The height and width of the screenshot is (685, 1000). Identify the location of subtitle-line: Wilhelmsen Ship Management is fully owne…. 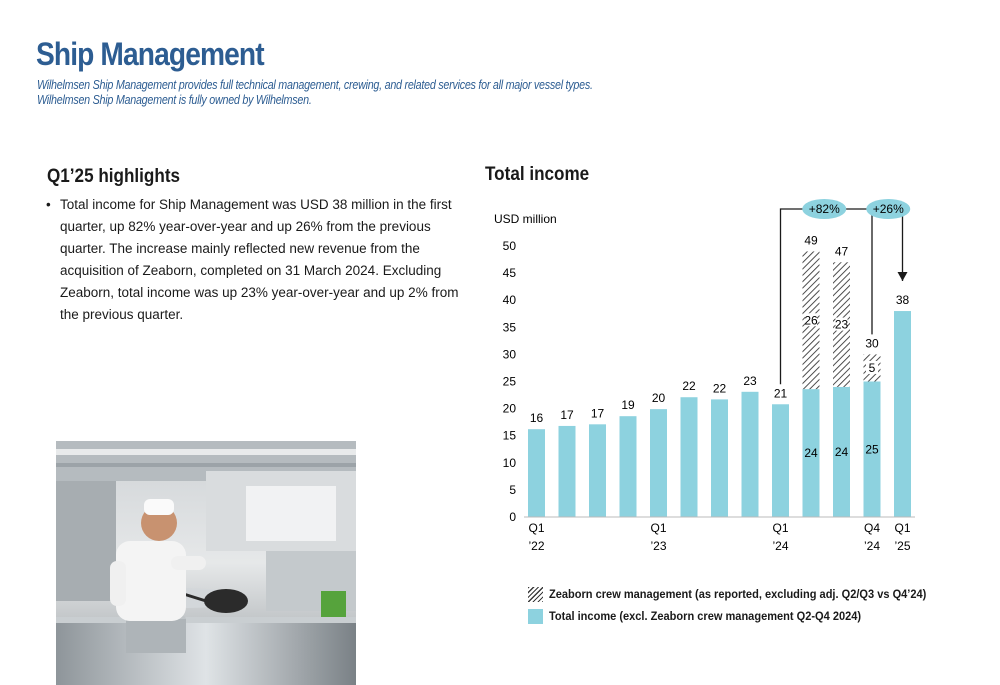
(174, 100).